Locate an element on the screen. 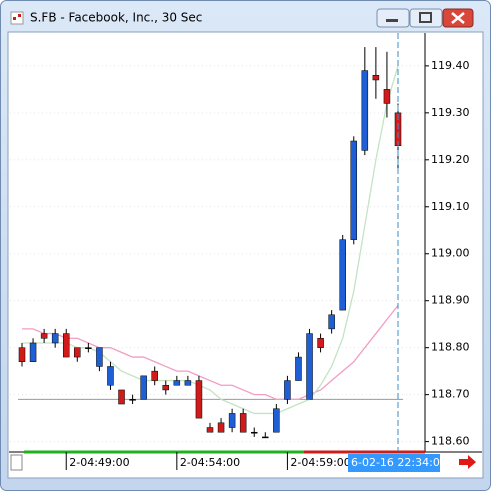  maximize-icon is located at coordinates (425, 17).